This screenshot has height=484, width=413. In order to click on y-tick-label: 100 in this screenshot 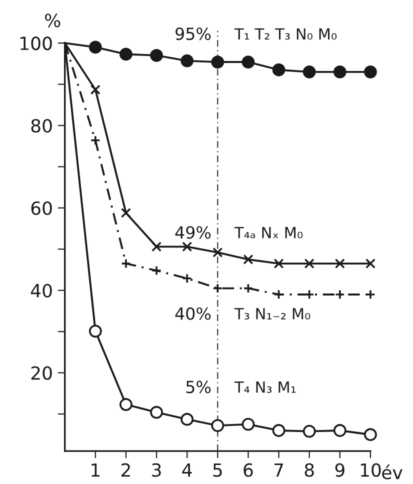, I will do `click(36, 43)`.